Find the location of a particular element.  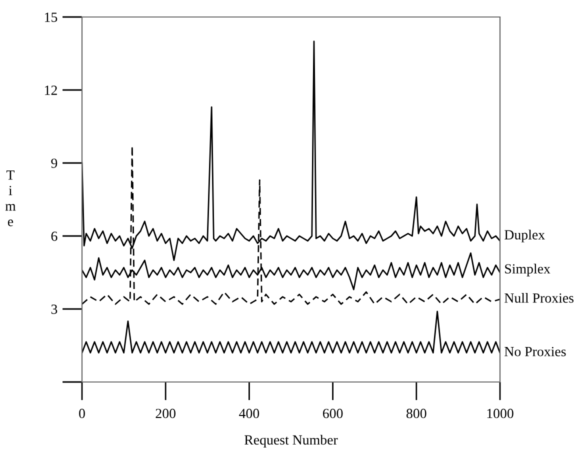

y-tick-label: 6 is located at coordinates (54, 236).